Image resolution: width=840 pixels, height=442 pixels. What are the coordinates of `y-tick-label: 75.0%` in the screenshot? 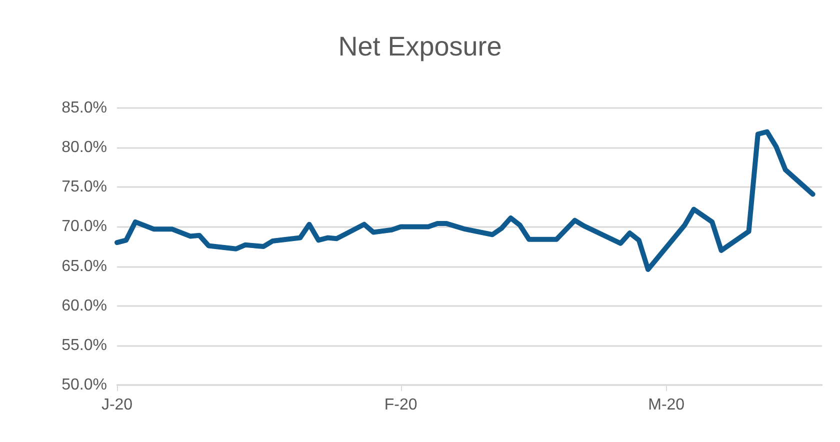 It's located at (84, 187).